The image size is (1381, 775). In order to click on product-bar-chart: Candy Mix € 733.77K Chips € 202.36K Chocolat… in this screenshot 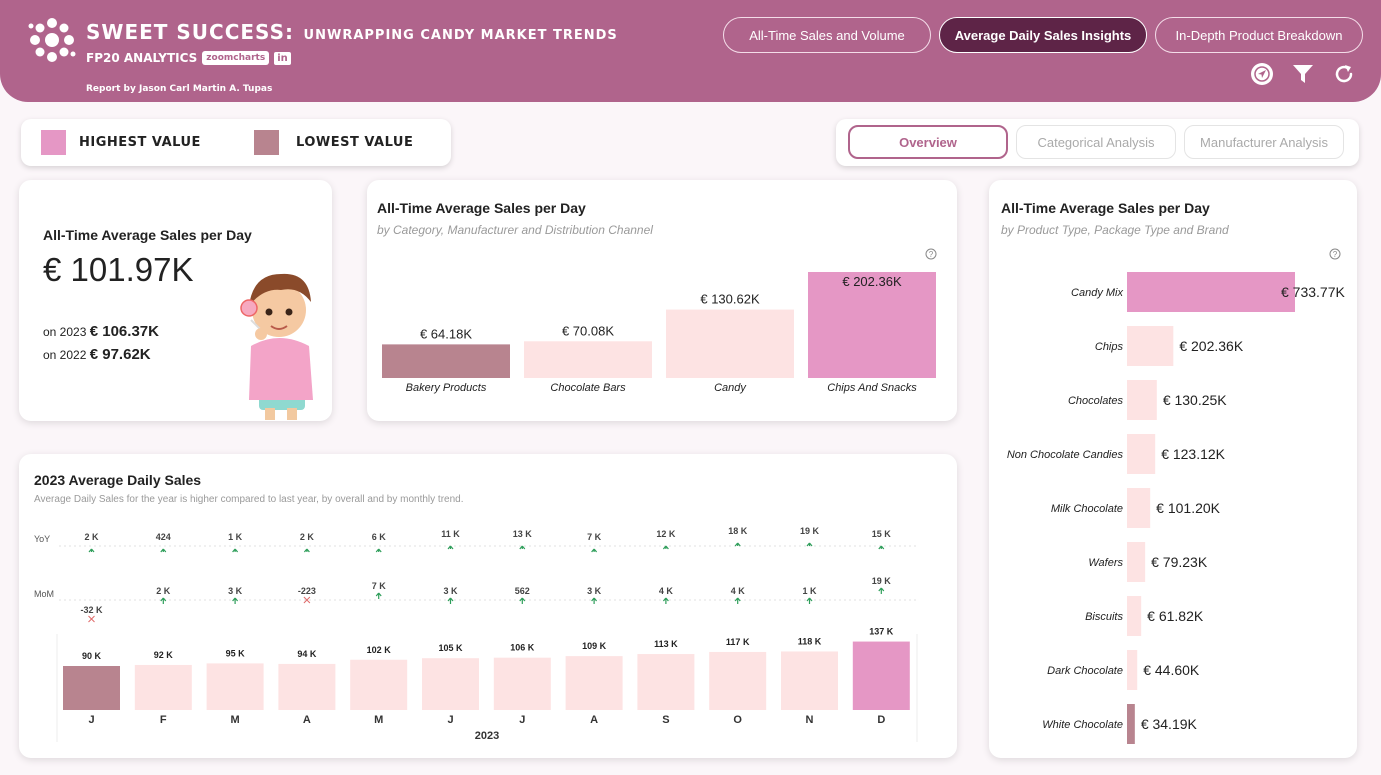, I will do `click(1176, 508)`.